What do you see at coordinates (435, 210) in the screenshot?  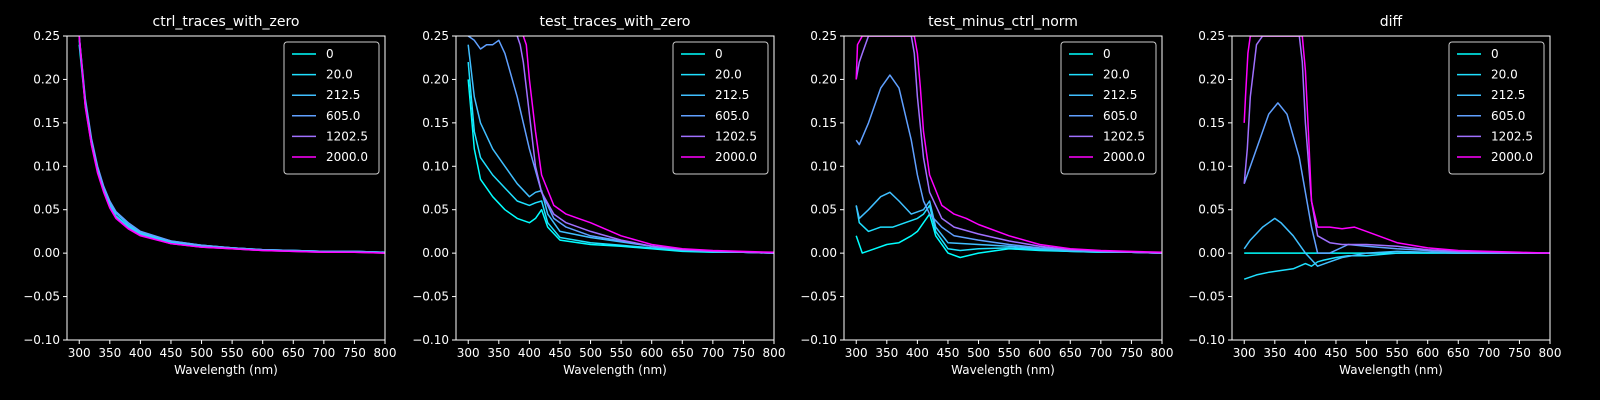 I see `y-tick-label: 0.05` at bounding box center [435, 210].